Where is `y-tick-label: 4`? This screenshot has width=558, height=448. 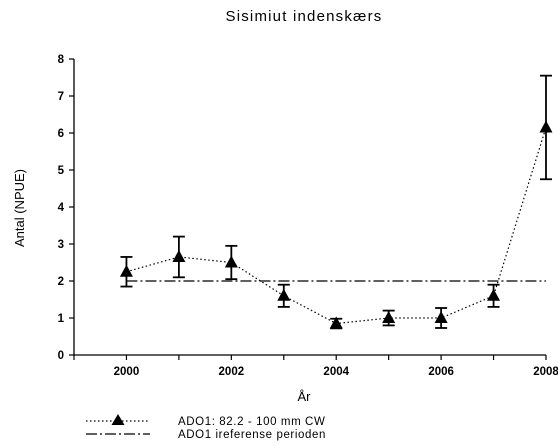
y-tick-label: 4 is located at coordinates (61, 208).